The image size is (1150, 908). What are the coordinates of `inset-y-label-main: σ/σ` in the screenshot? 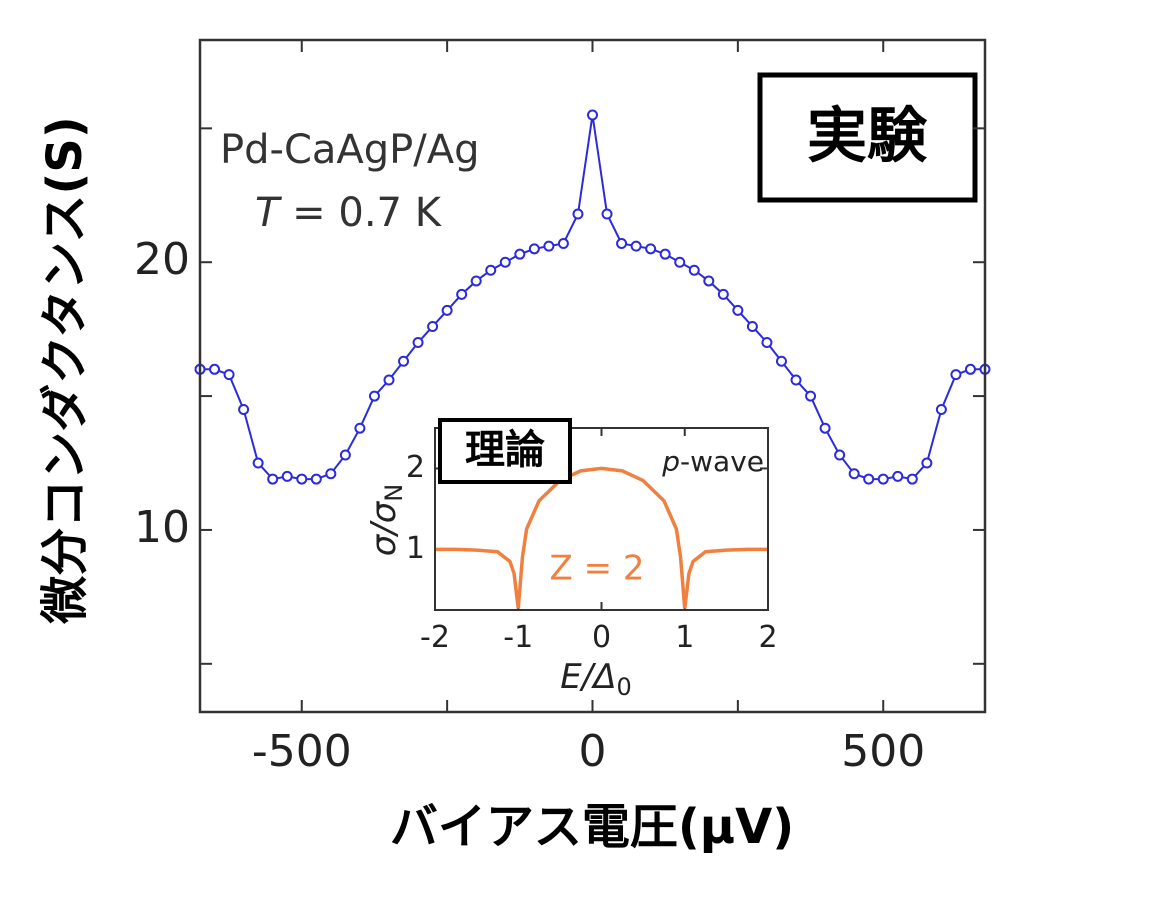 It's located at (384, 528).